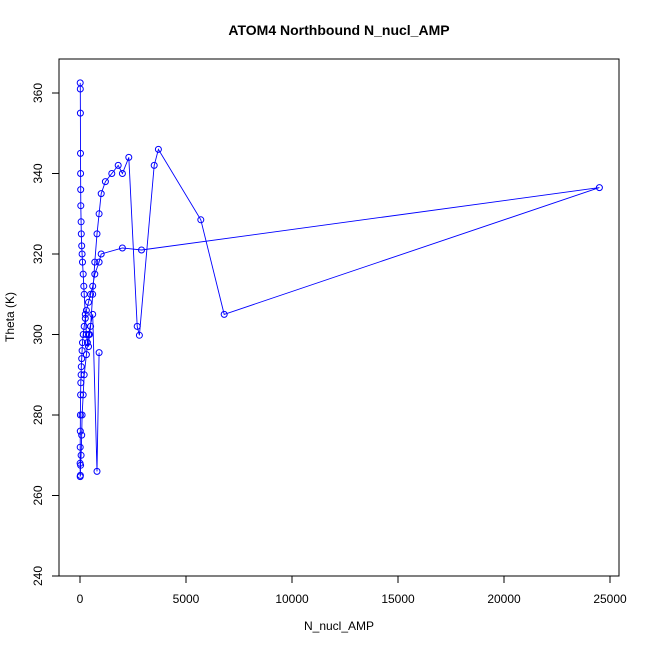  Describe the element at coordinates (38, 334) in the screenshot. I see `y-tick-label: 300` at that location.